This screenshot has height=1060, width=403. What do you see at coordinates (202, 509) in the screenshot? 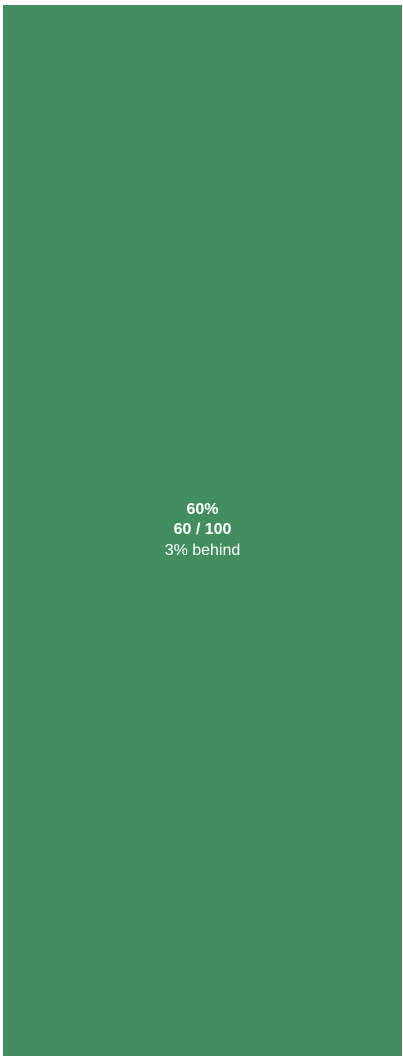
I see `progress-percent: 60%` at bounding box center [202, 509].